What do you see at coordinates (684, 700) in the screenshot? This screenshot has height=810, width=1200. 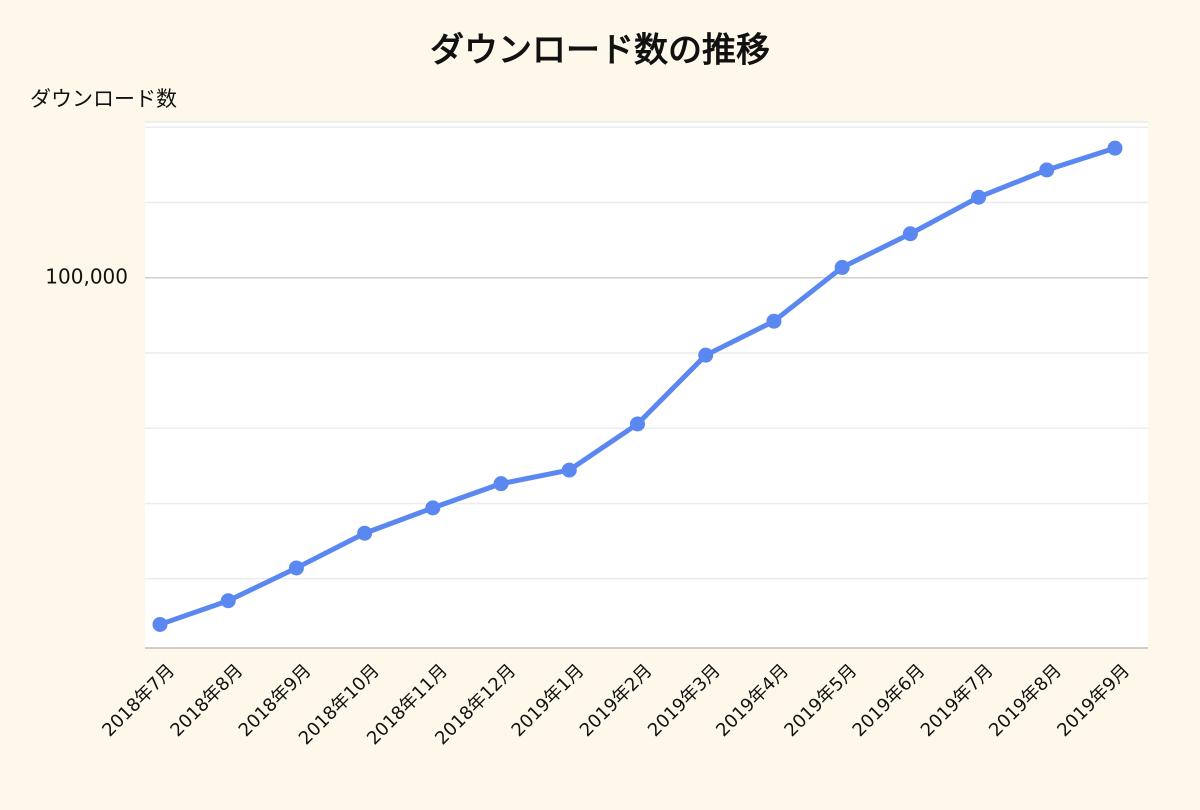 I see `x-tick-label: 2019年3月` at bounding box center [684, 700].